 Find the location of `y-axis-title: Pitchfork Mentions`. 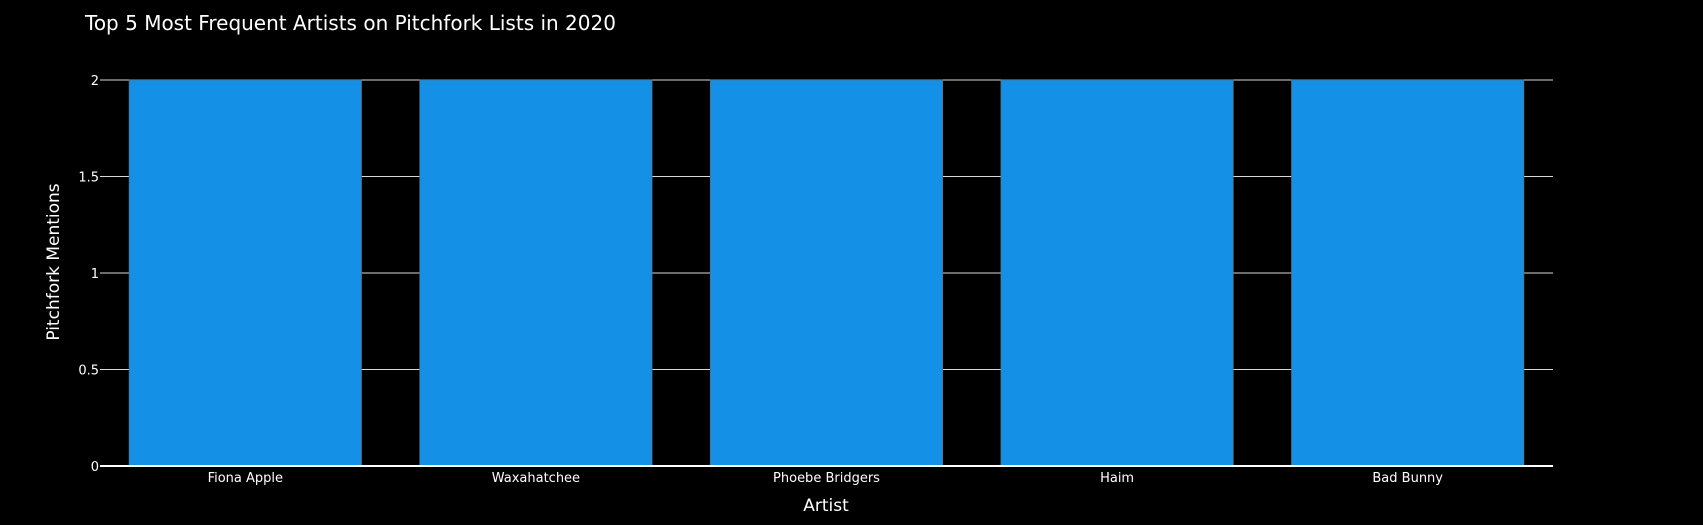

y-axis-title: Pitchfork Mentions is located at coordinates (54, 261).